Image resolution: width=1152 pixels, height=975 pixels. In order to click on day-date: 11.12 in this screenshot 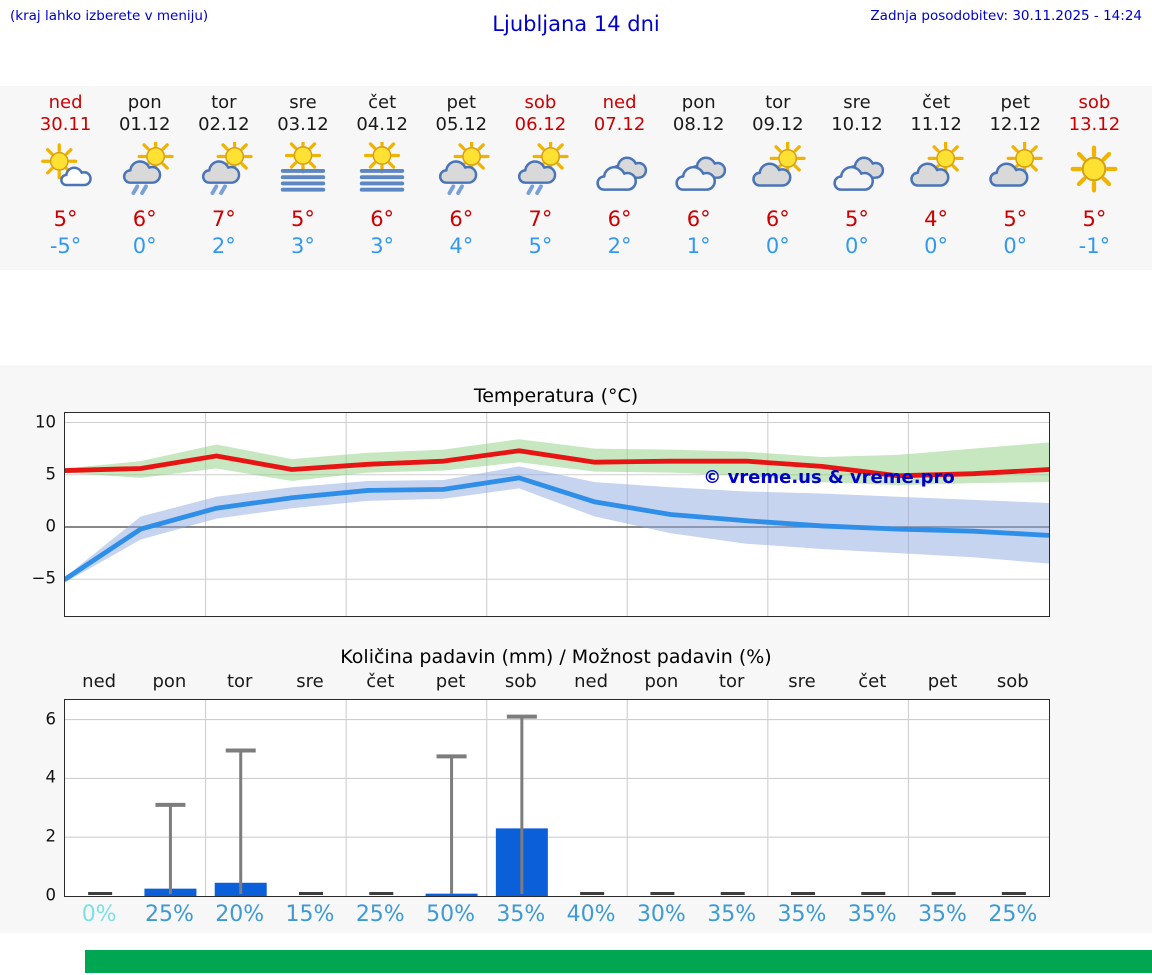, I will do `click(936, 124)`.